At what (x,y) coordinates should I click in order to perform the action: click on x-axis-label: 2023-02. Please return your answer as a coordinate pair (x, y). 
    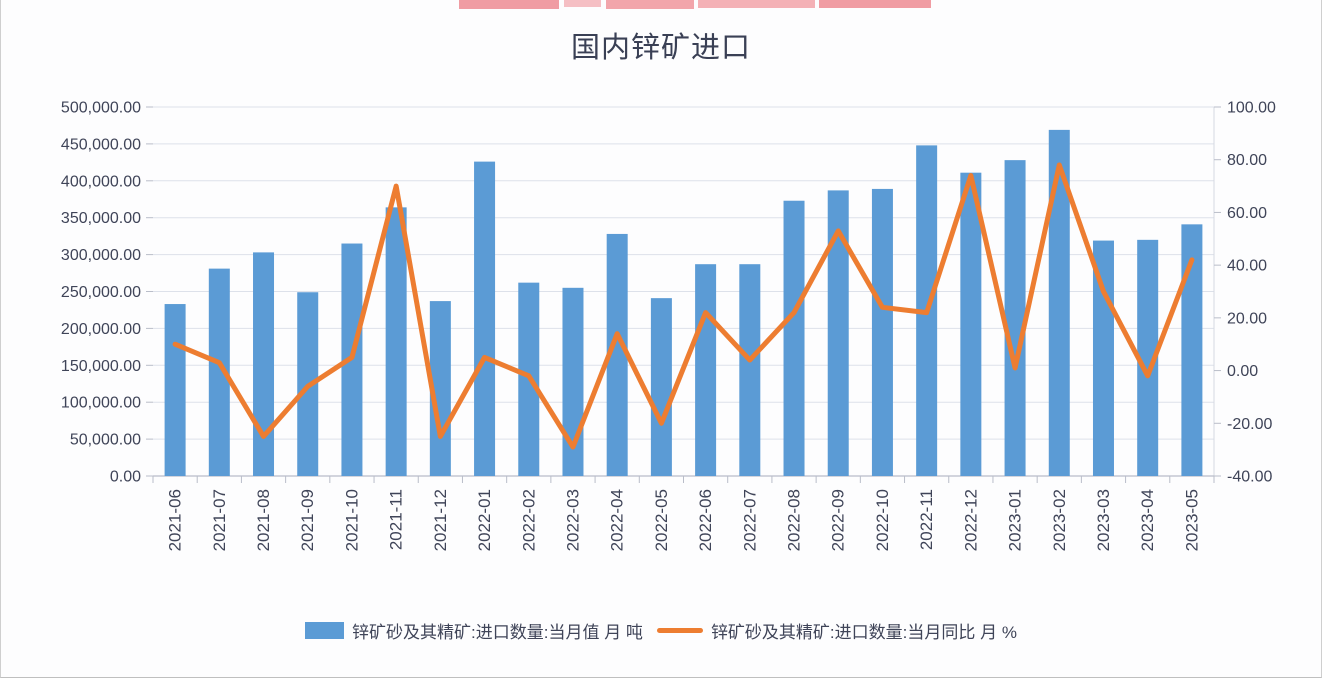
    Looking at the image, I should click on (1059, 520).